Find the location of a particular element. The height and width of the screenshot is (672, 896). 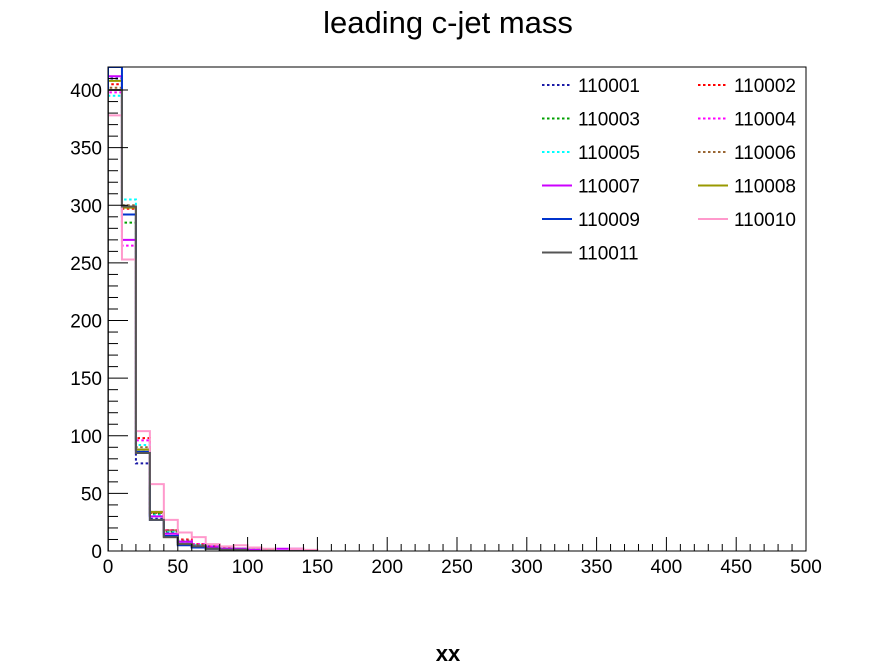

x-tick-label: 200 is located at coordinates (387, 567).